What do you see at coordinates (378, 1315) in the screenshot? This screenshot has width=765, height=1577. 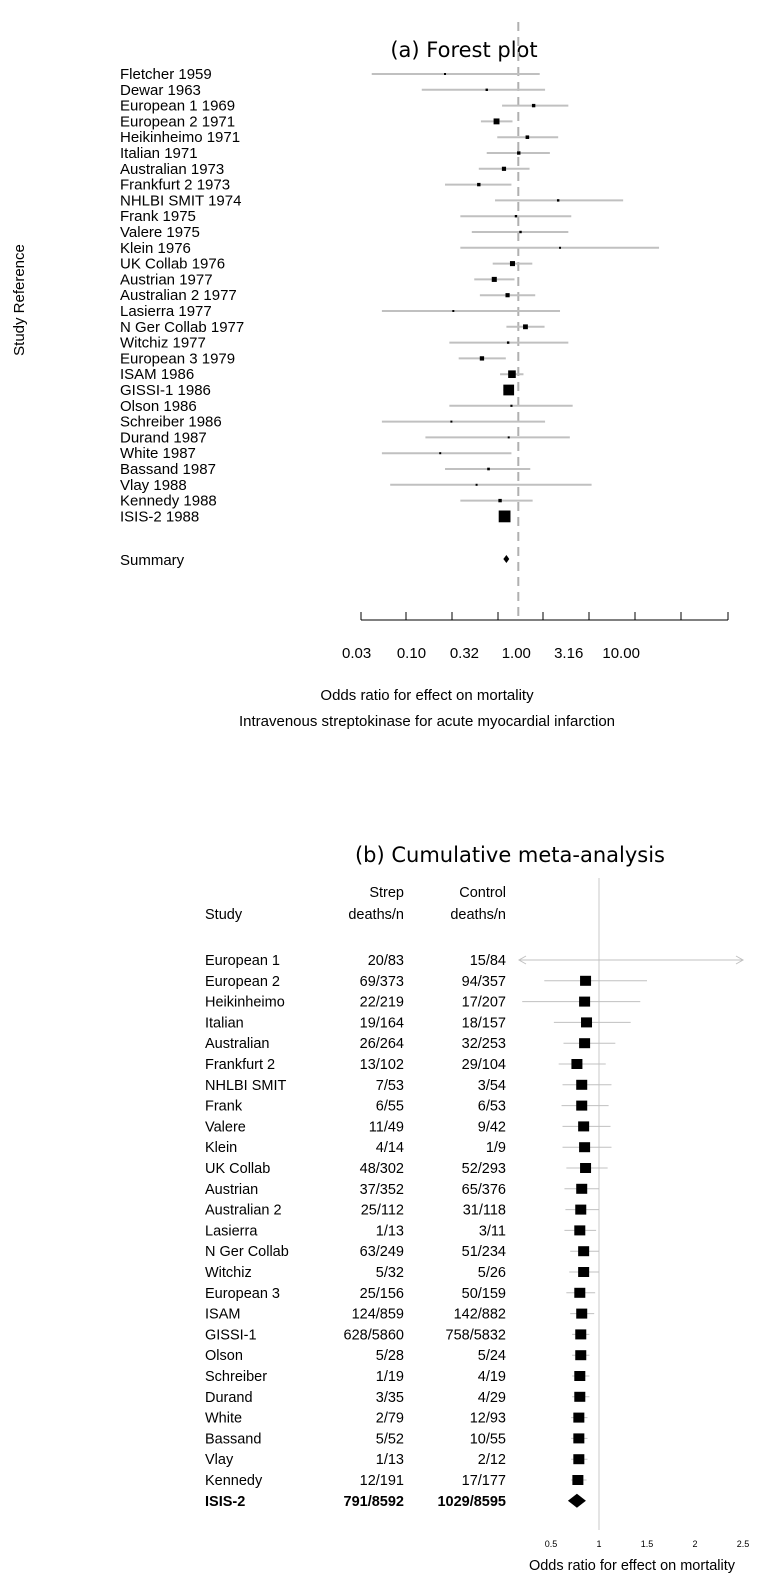 I see `strep-deaths: 124/859` at bounding box center [378, 1315].